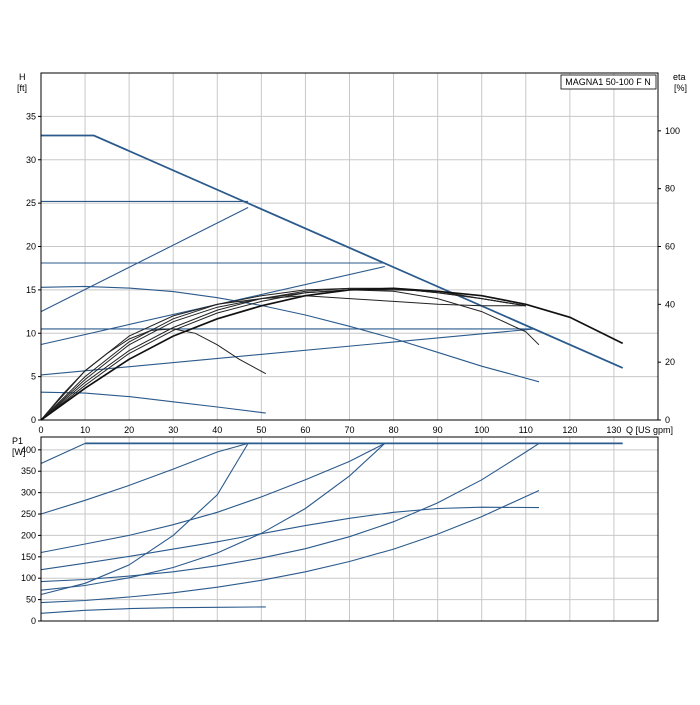 Image resolution: width=700 pixels, height=705 pixels. Describe the element at coordinates (394, 430) in the screenshot. I see `x-tick-label: 80` at that location.